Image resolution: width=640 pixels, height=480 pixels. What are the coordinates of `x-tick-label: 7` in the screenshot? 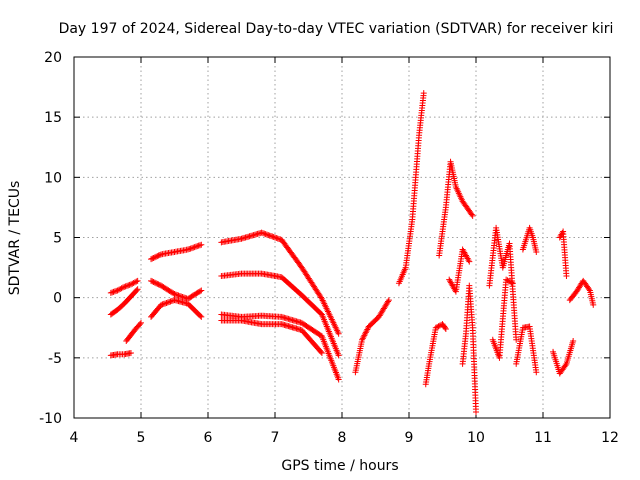 It's located at (275, 438).